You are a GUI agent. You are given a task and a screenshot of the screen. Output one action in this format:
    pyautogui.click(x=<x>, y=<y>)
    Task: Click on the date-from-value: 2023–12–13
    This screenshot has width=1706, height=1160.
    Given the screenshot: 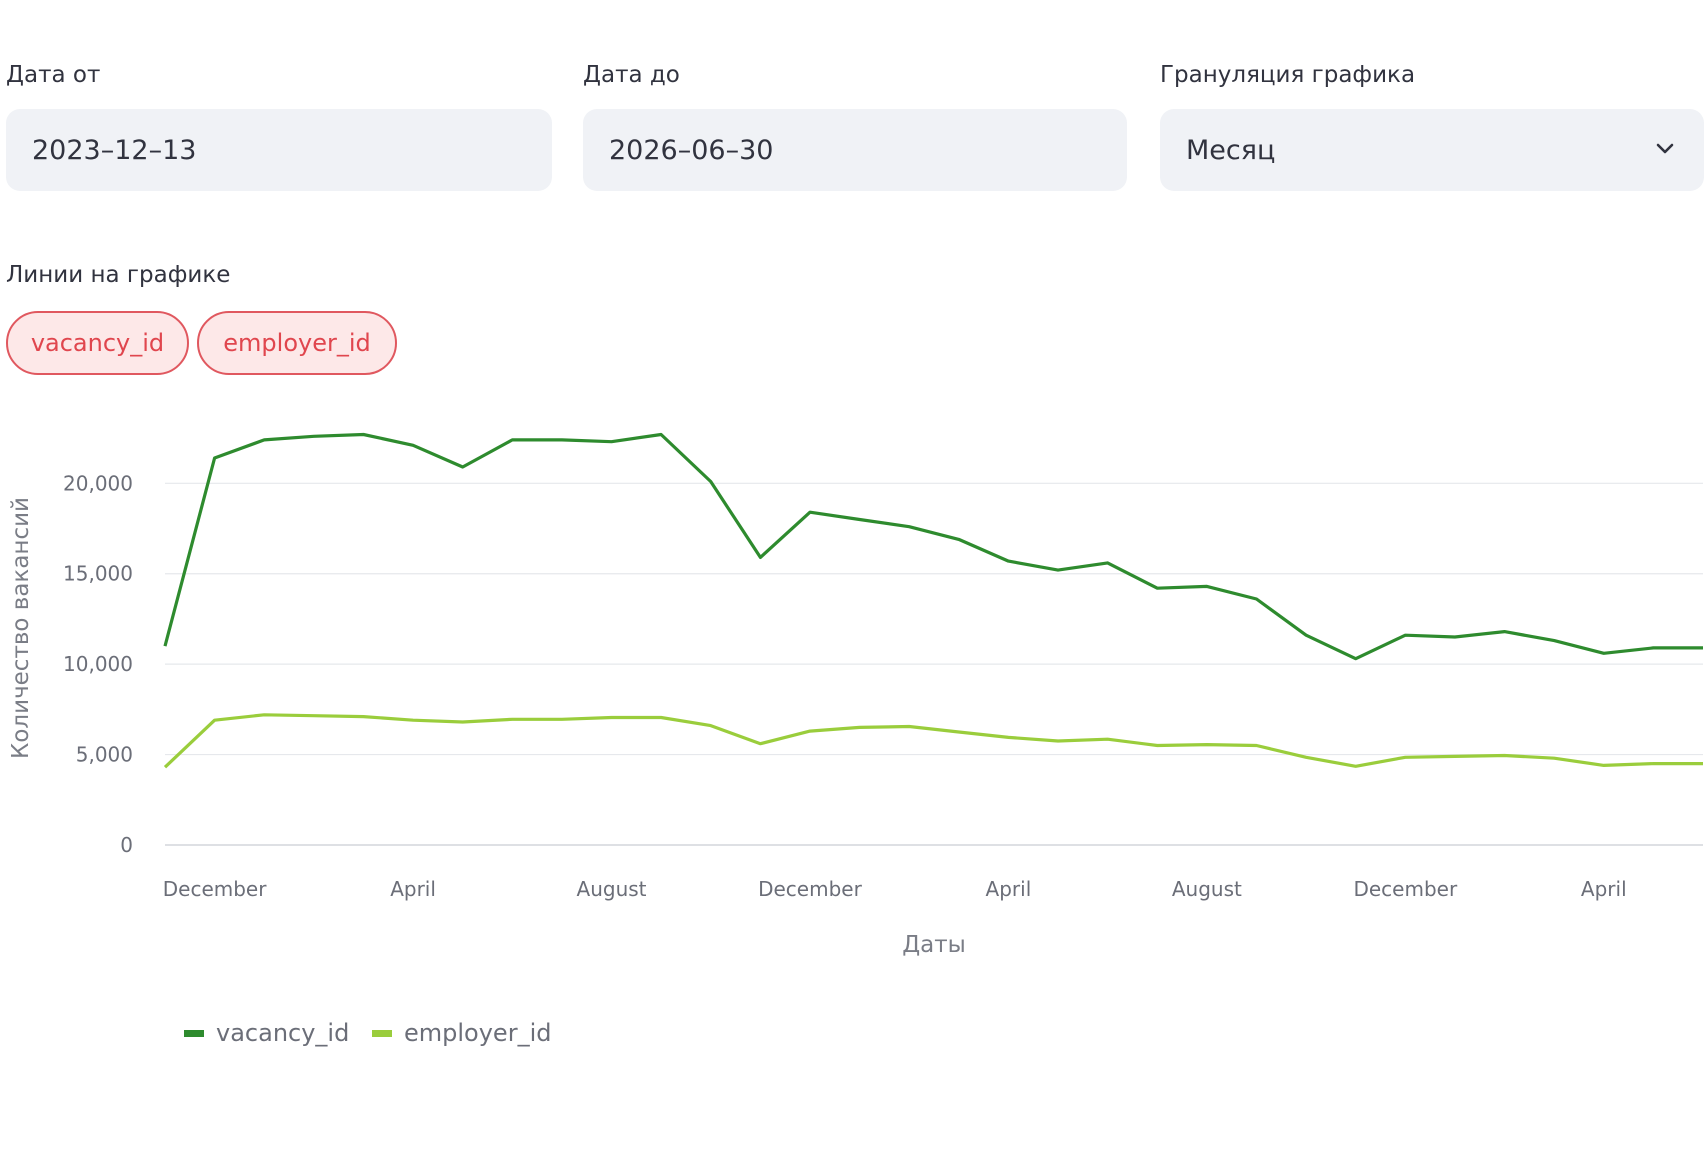 What is the action you would take?
    pyautogui.click(x=114, y=150)
    